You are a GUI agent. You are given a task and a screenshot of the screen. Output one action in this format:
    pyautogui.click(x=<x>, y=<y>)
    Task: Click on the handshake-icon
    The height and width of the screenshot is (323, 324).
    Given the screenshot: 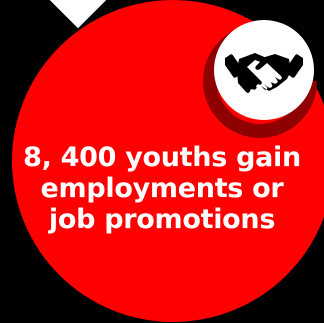 What is the action you would take?
    pyautogui.click(x=264, y=73)
    